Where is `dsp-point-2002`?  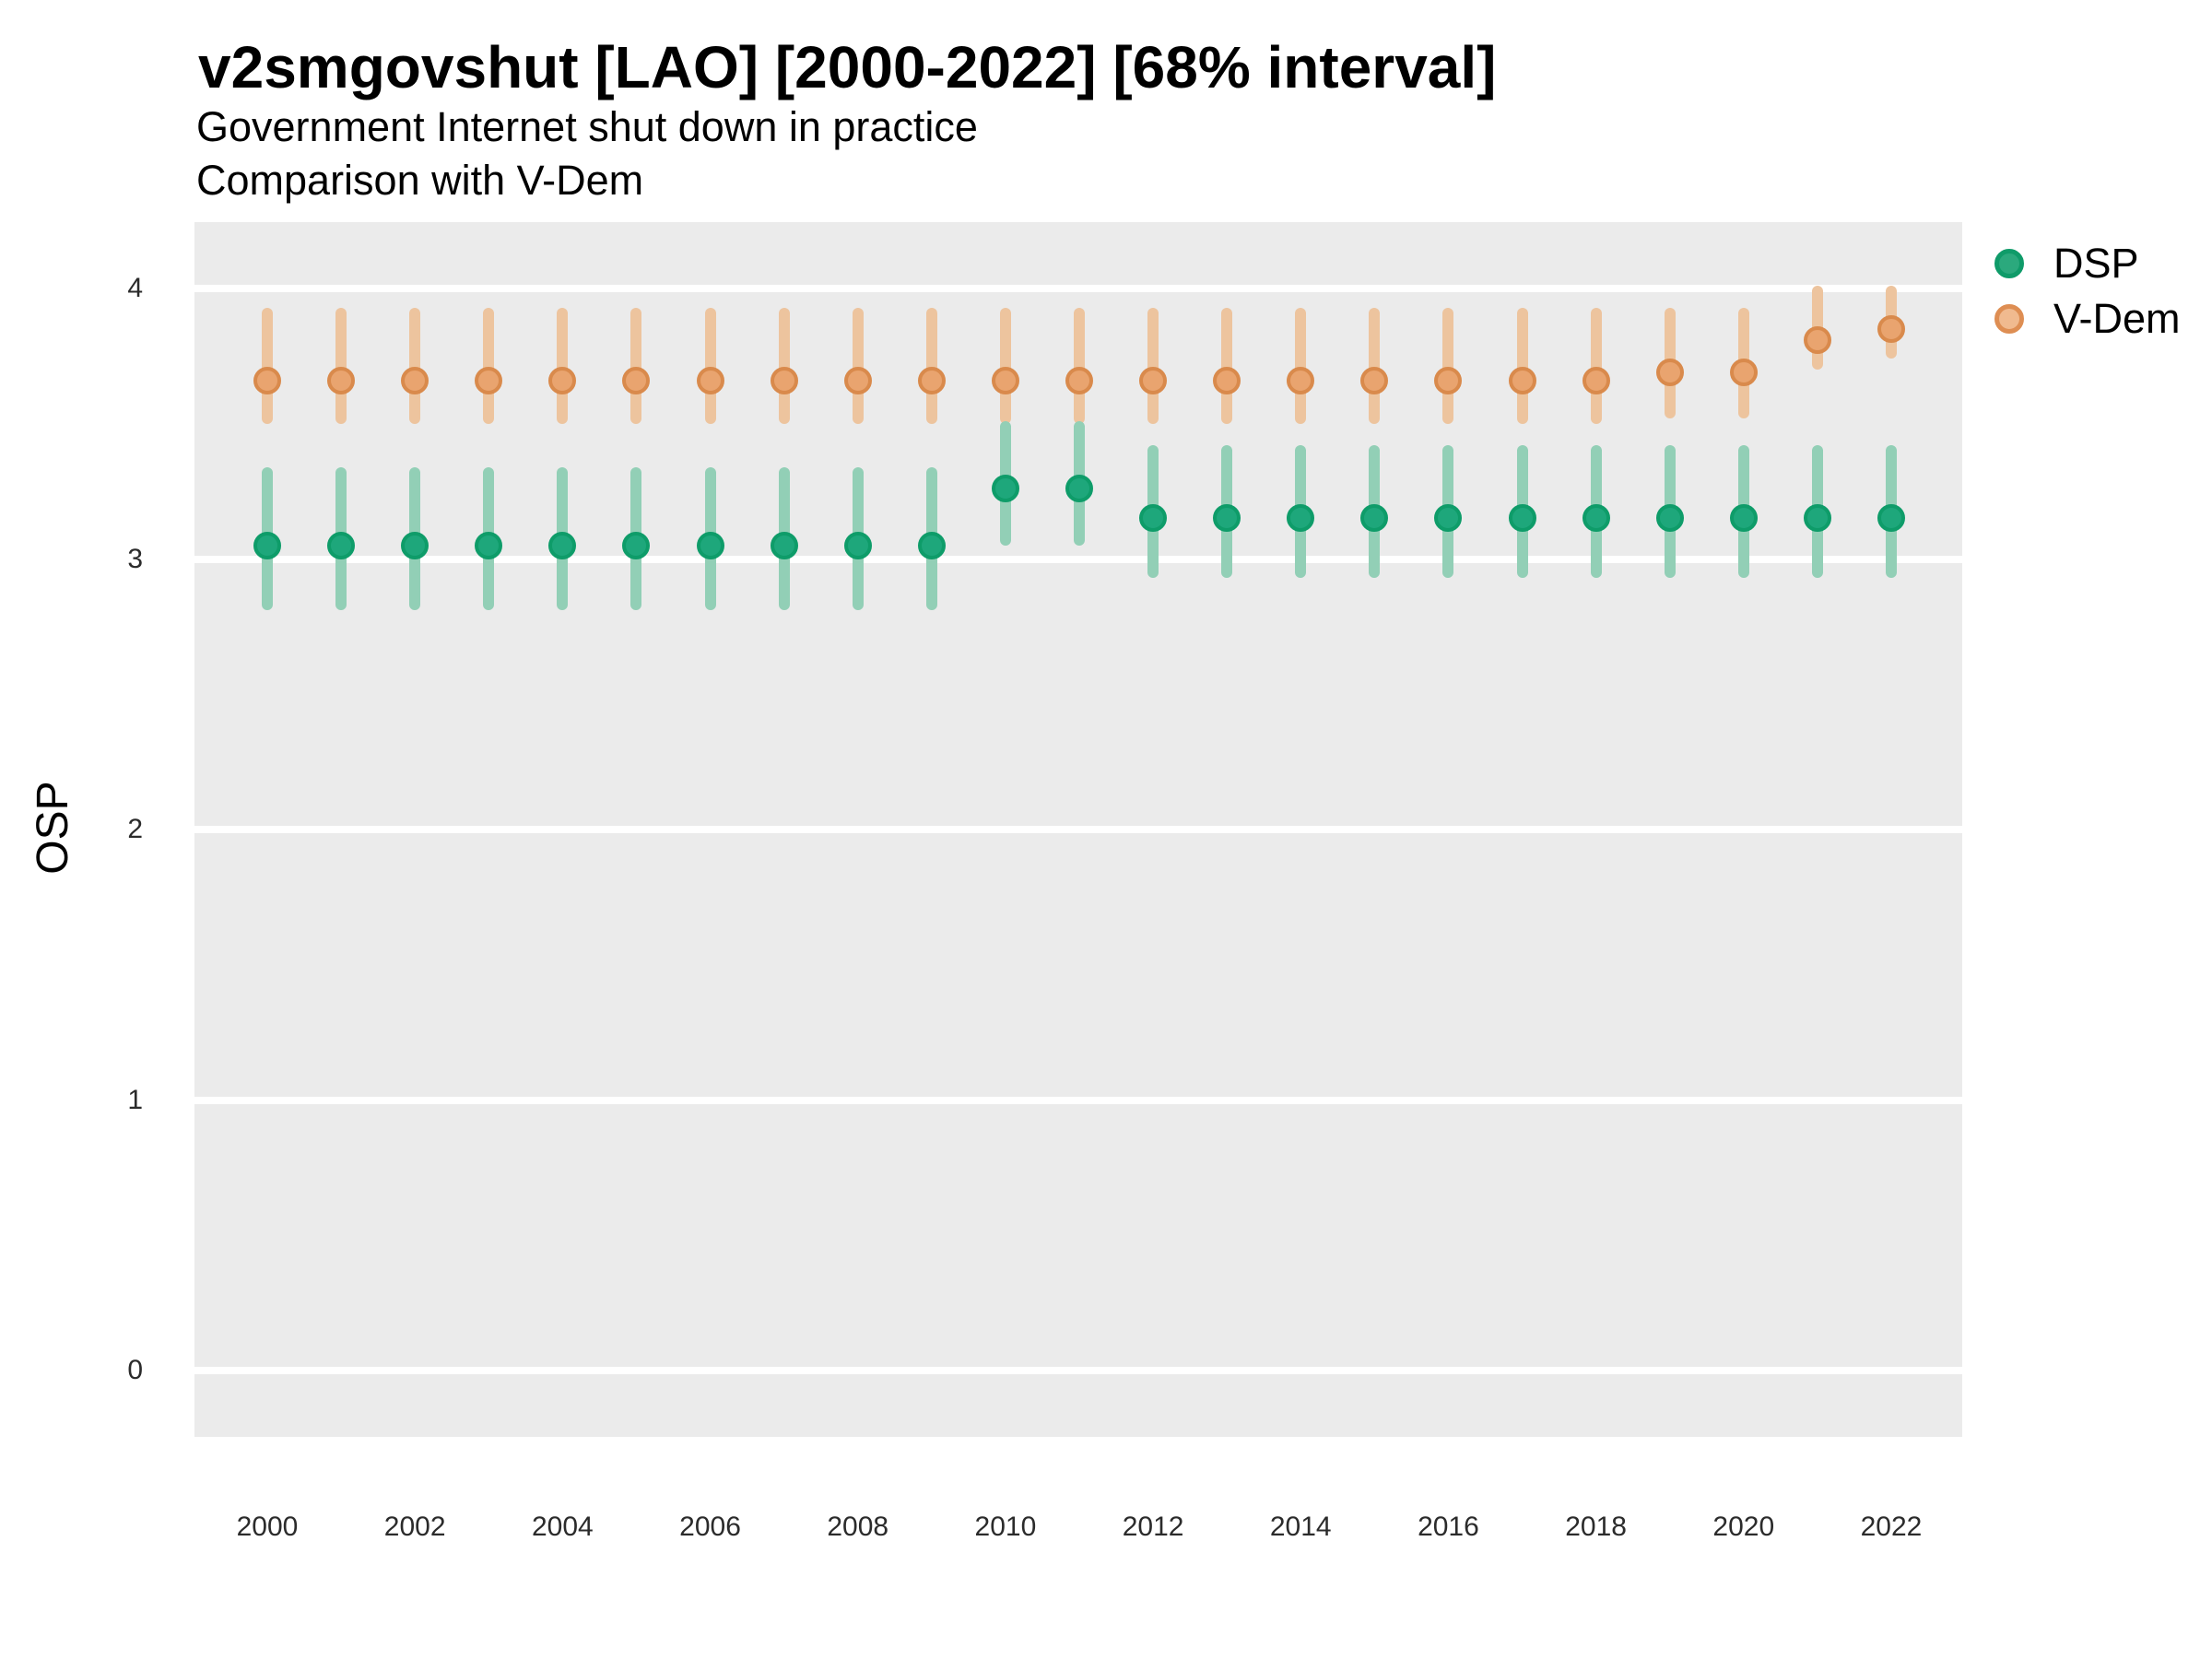 dsp-point-2002 is located at coordinates (415, 545).